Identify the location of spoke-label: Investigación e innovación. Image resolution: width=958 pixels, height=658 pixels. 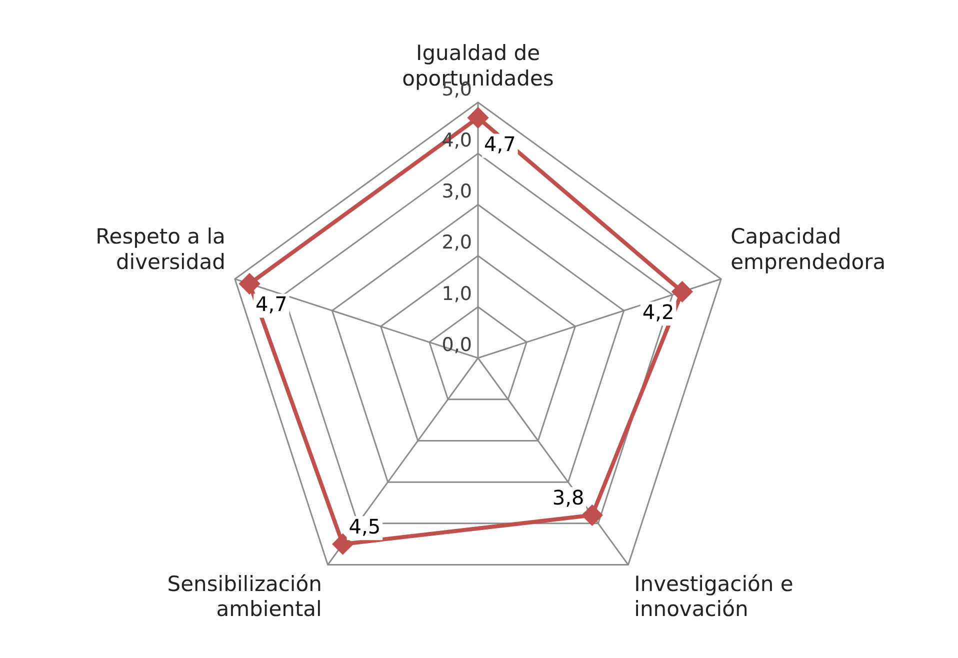
(714, 597).